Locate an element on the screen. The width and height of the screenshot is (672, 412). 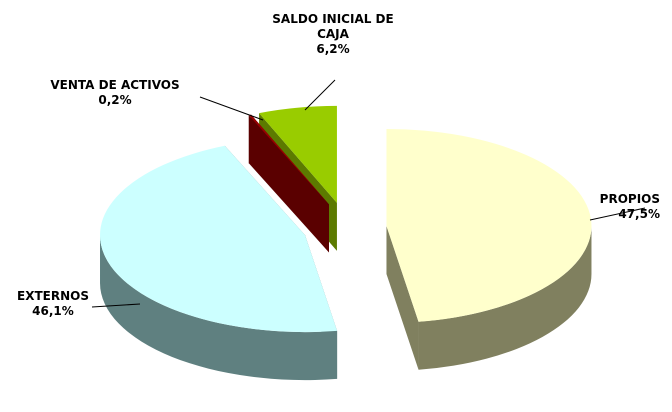
category-name: VENTA DE ACTIVOS is located at coordinates (115, 85).